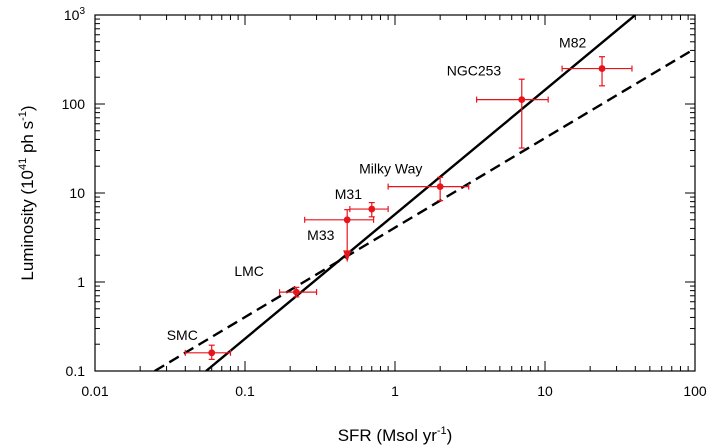  I want to click on y-axis-title: Luminosity (1041 ph s-1), so click(27, 192).